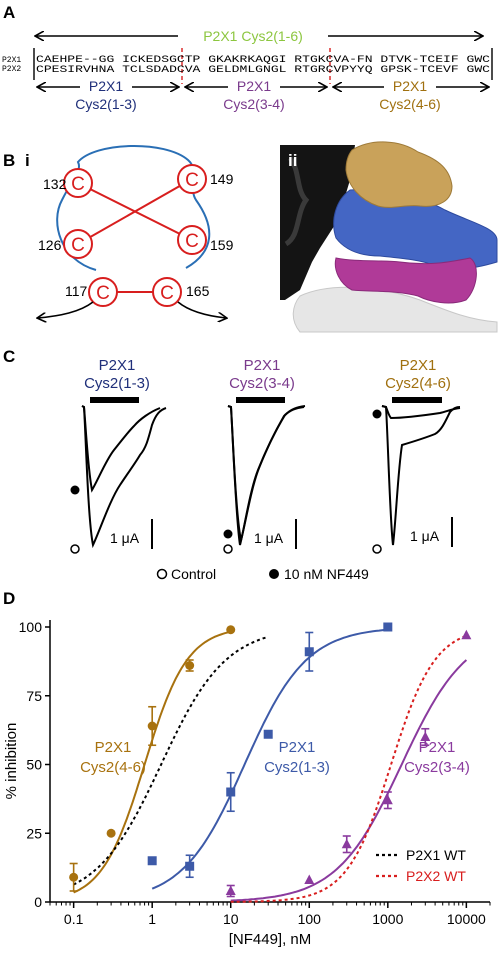 The width and height of the screenshot is (502, 955). I want to click on series-label-line2: Cys2(4-6), so click(113, 767).